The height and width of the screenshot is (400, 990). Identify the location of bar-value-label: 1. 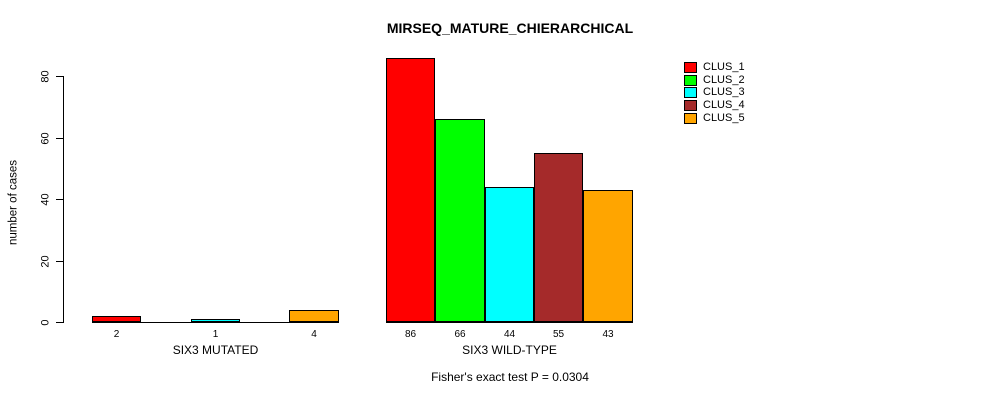
(215, 334).